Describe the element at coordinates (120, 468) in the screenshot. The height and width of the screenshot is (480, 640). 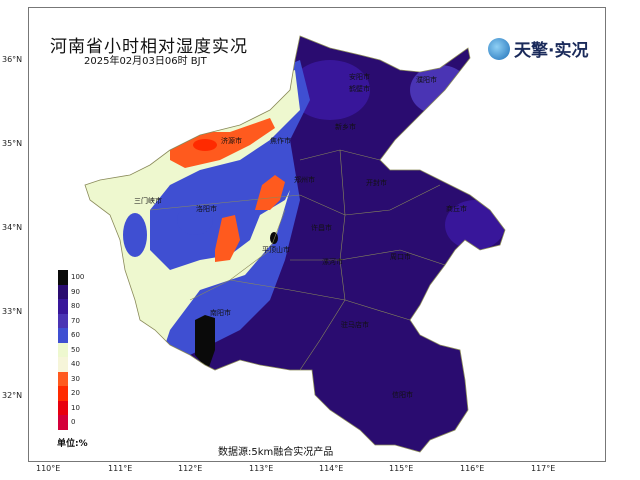
I see `lon-label: 111°E` at that location.